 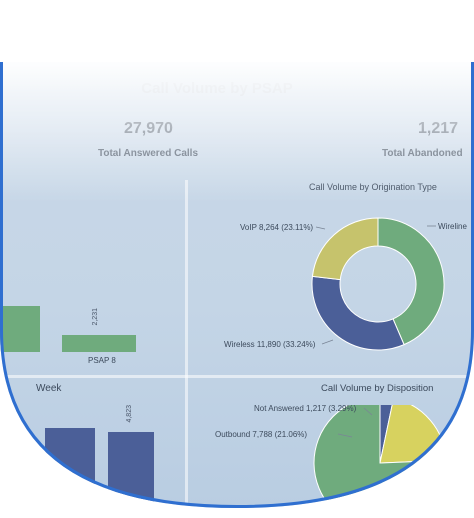 I want to click on leader-line-outbound, so click(x=345, y=435).